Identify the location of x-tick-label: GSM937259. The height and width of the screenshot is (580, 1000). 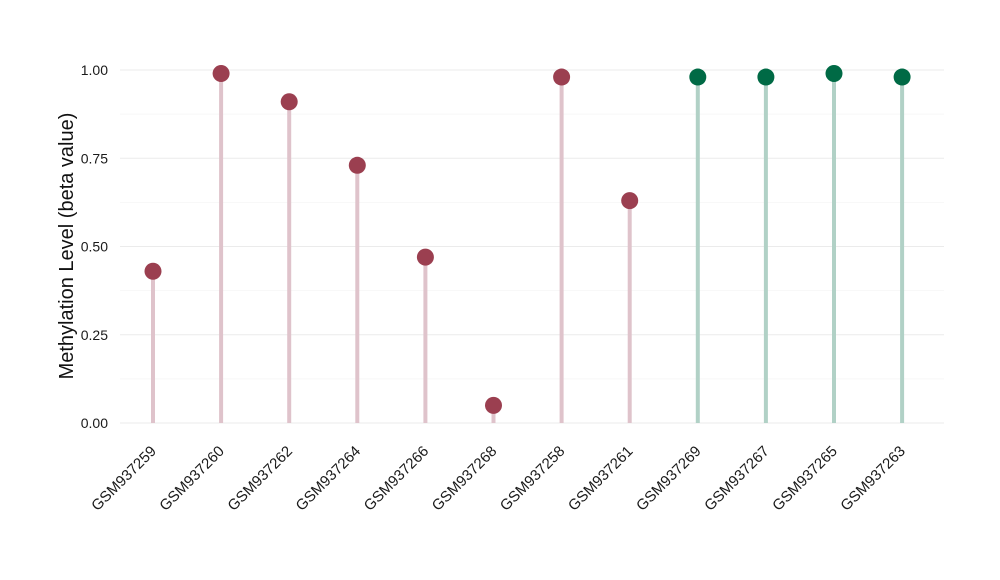
(124, 479).